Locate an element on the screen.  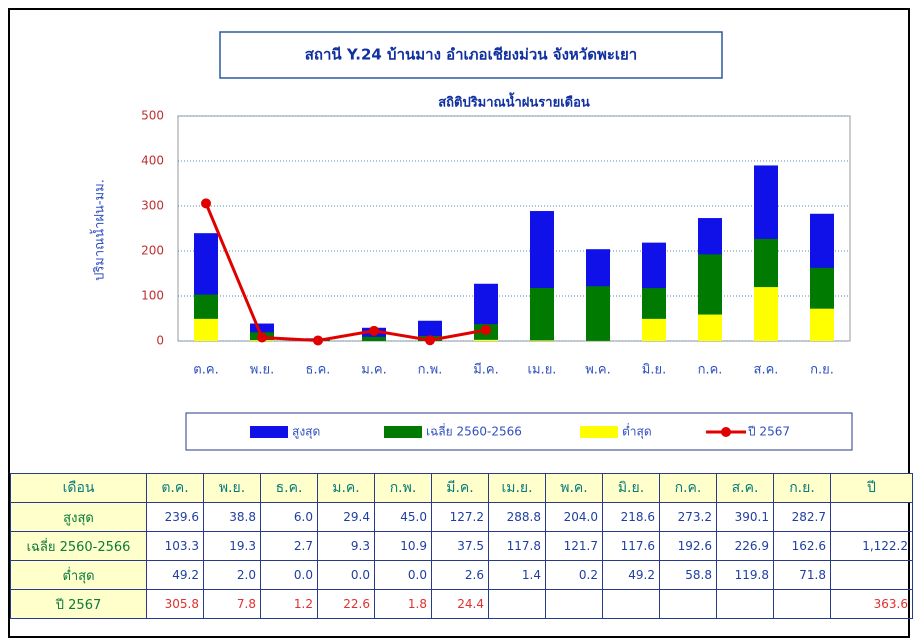
chart-subtitle: สถิติปริมาณน้ำฝนรายเดือน is located at coordinates (514, 101).